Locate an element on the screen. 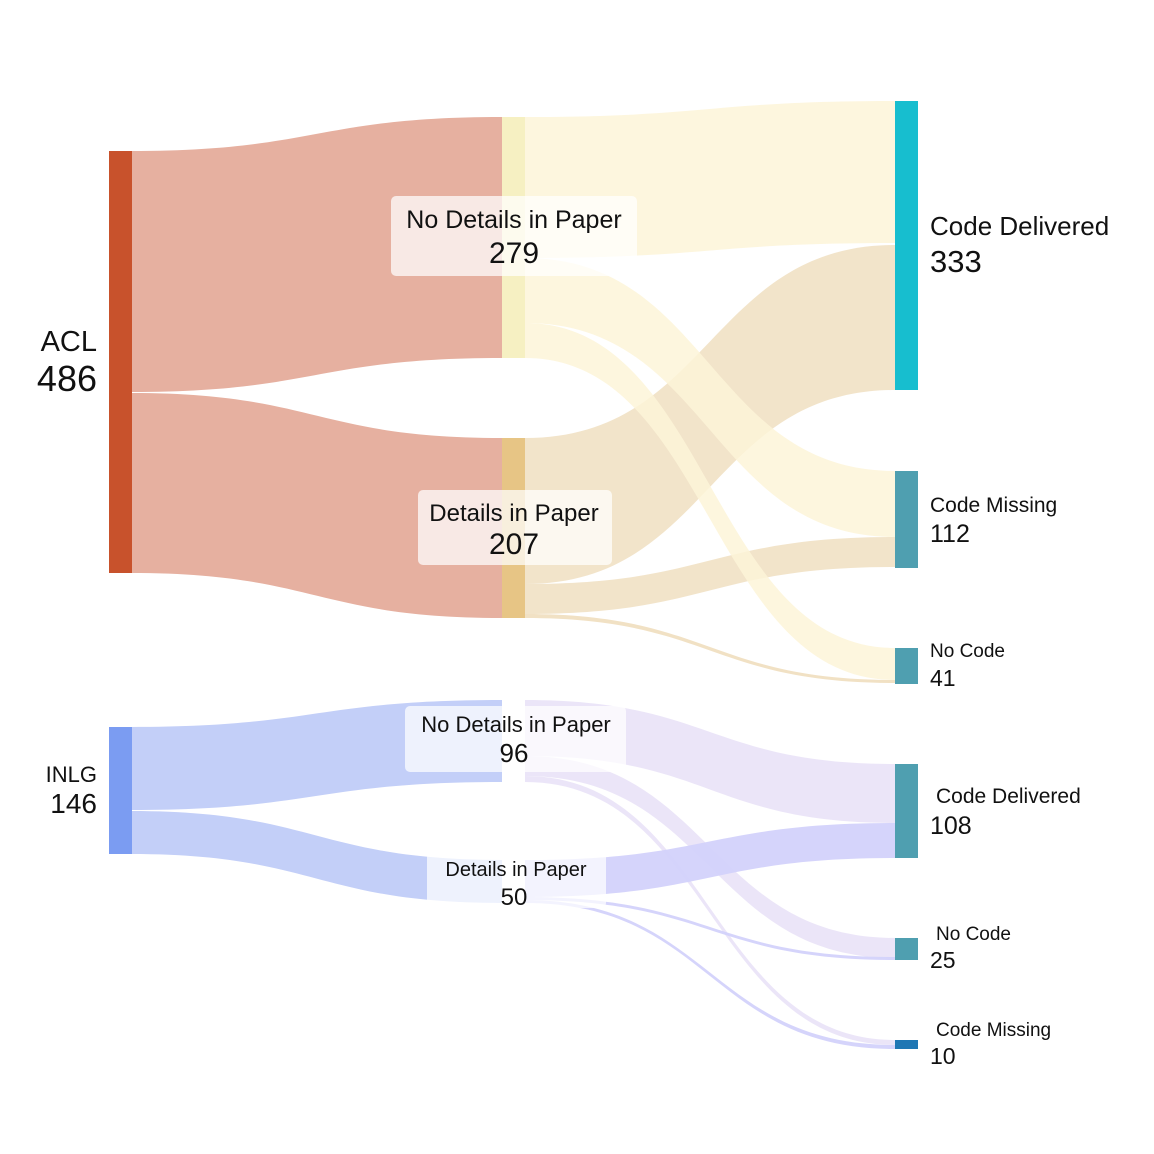  acl-no-details-name: No Details in Paper is located at coordinates (513, 220).